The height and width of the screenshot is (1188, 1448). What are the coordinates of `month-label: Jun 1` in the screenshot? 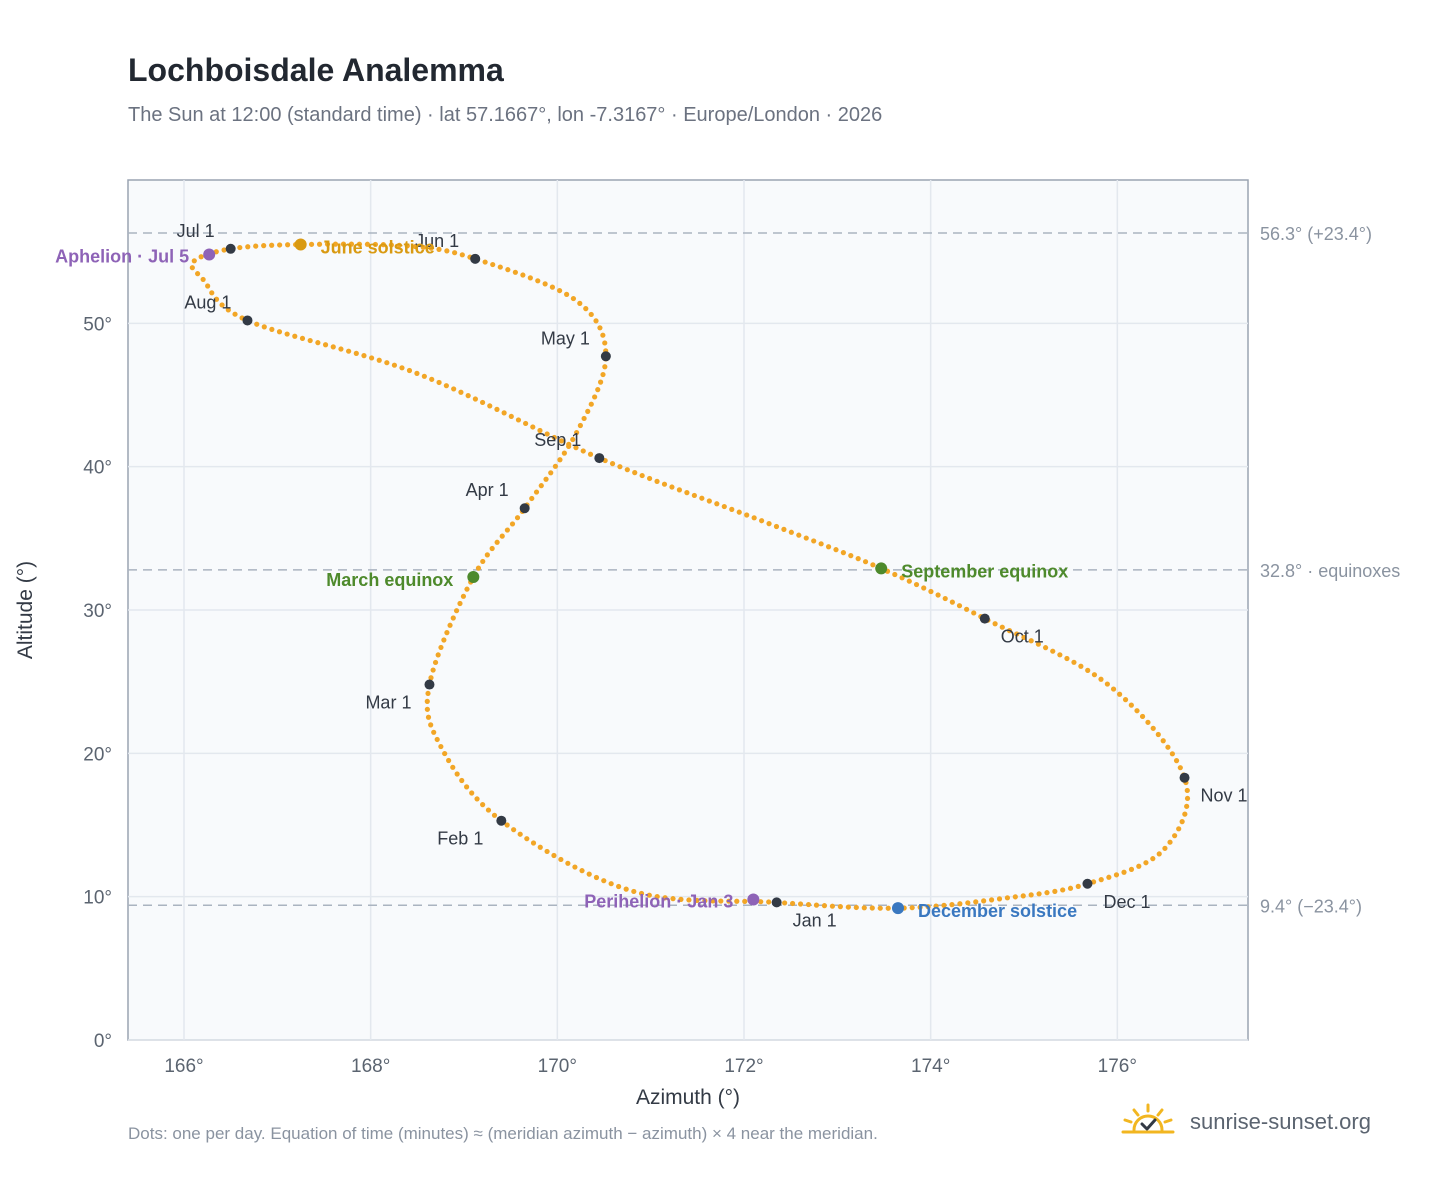 It's located at (437, 241).